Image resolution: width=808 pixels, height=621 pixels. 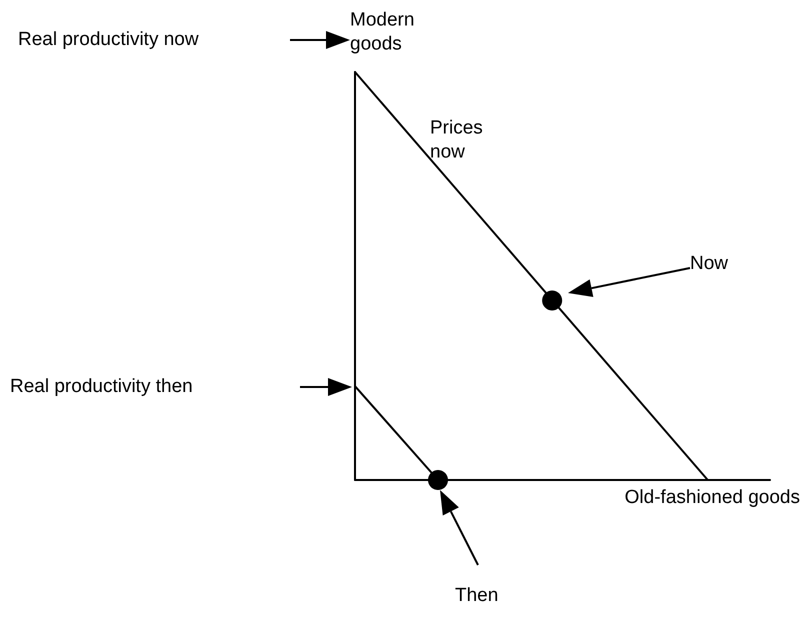 What do you see at coordinates (709, 263) in the screenshot?
I see `annotation: Now` at bounding box center [709, 263].